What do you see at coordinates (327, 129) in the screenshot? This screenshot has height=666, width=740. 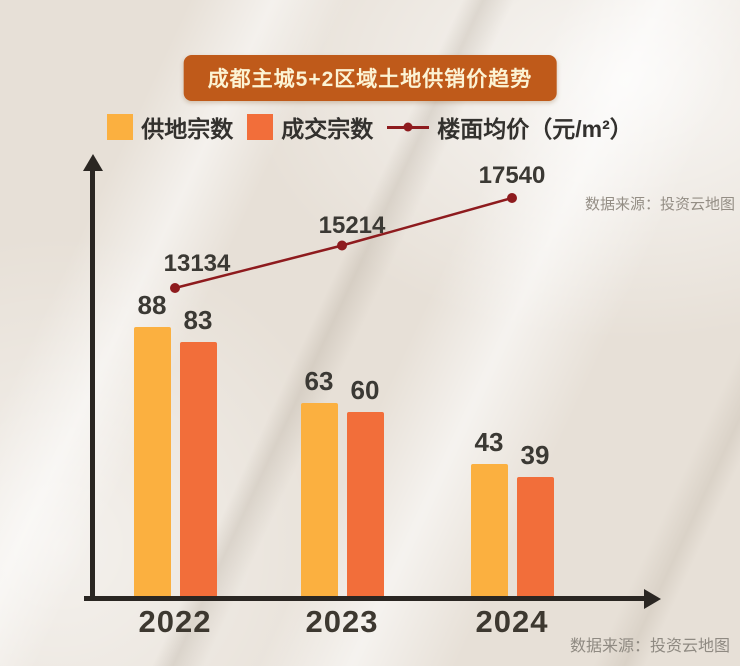 I see `legend-label-sold: 成交宗数` at bounding box center [327, 129].